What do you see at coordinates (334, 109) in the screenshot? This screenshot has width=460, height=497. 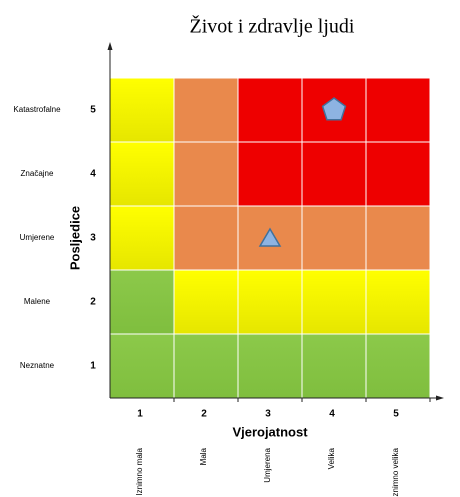 I see `pentagon-marker` at bounding box center [334, 109].